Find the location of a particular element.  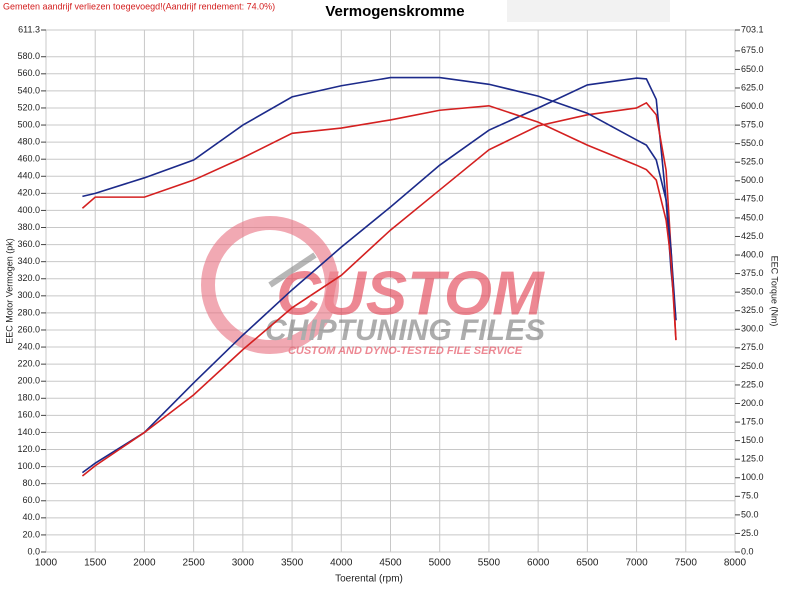

y-tick-label: 60.0 is located at coordinates (31, 500).